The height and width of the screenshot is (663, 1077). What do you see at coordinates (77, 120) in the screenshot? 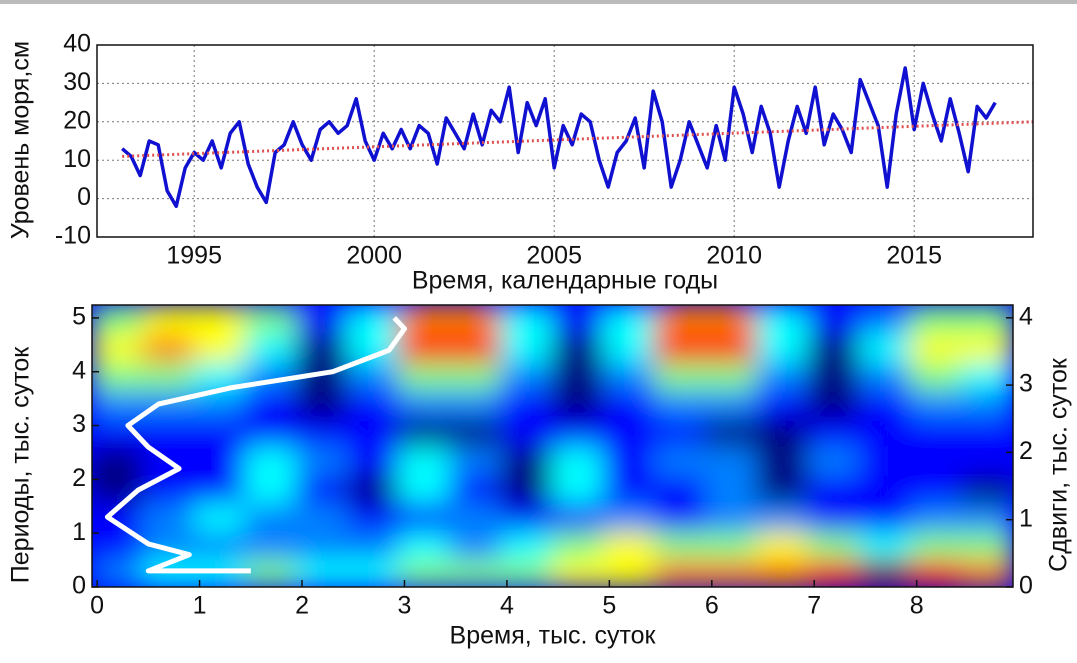
I see `y-tick-label: 20` at bounding box center [77, 120].